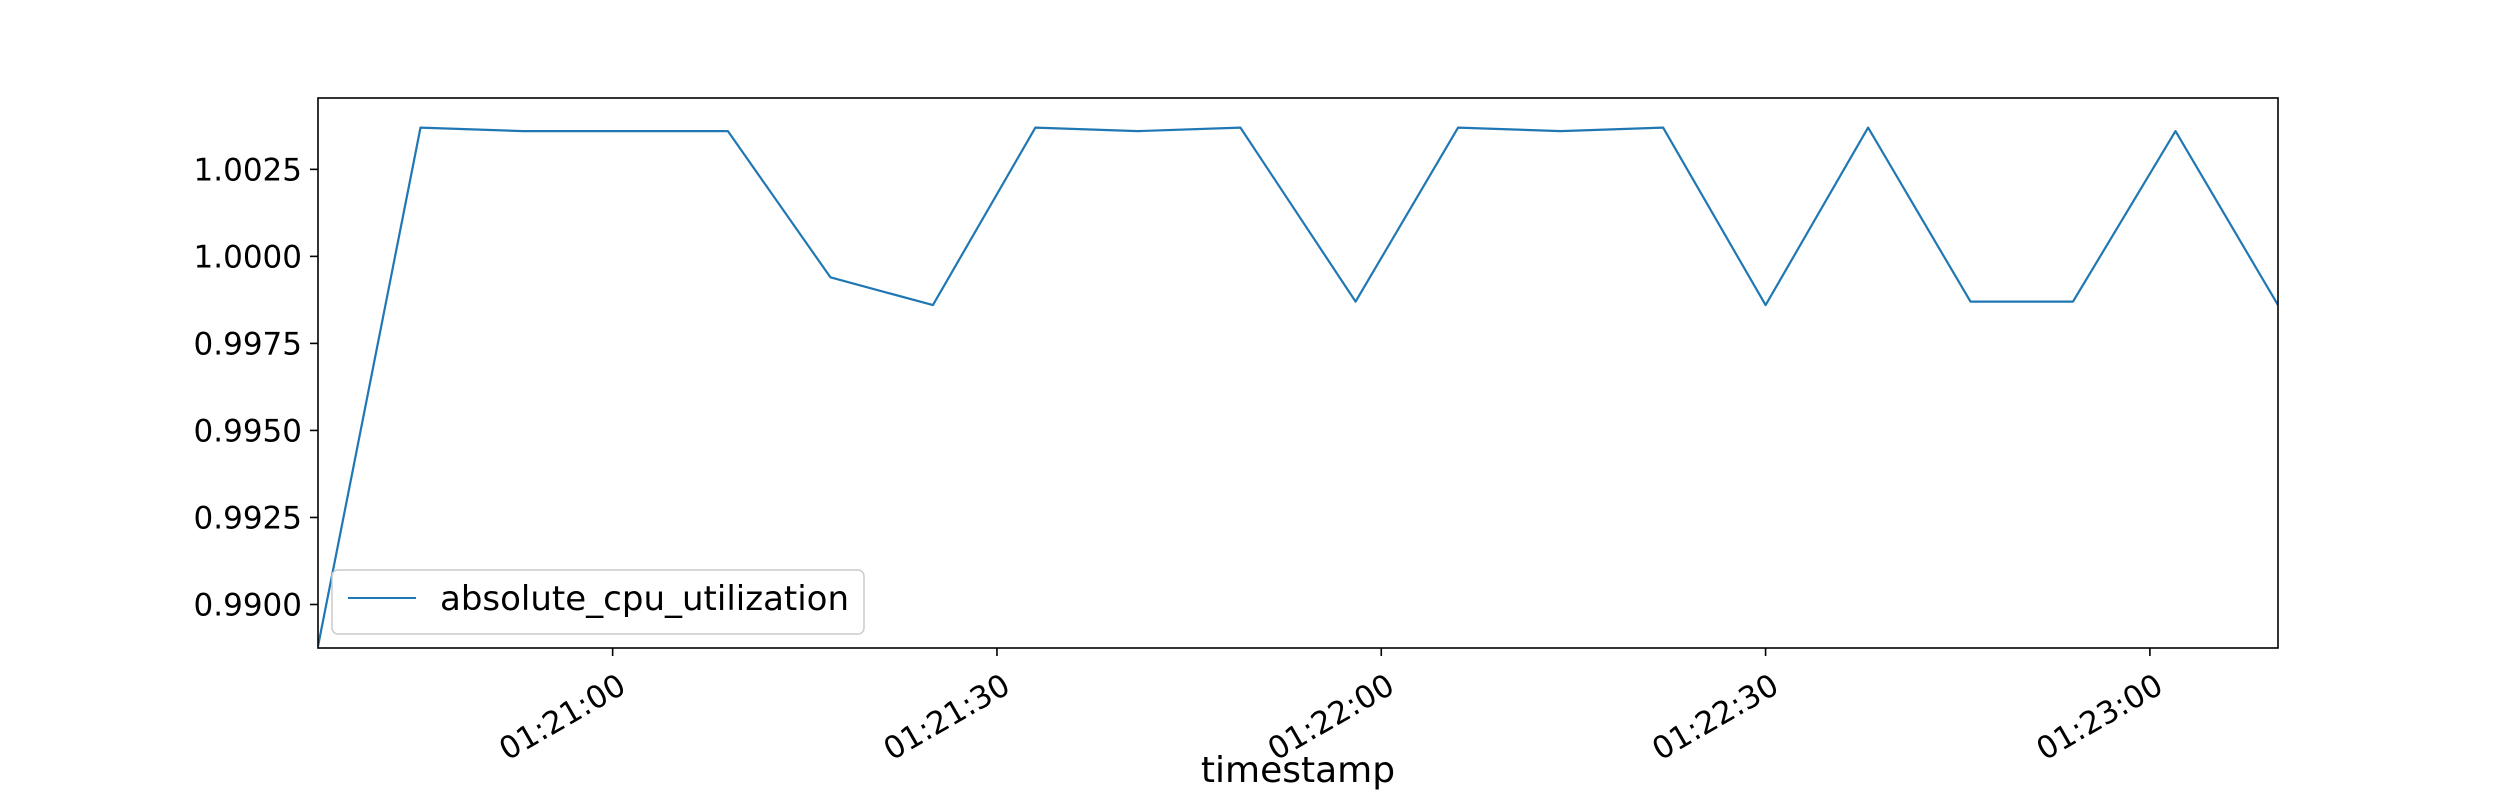 This screenshot has height=800, width=2500. Describe the element at coordinates (256, 387) in the screenshot. I see `y-axis: 0.9900 0.9925 0.9950 0.9975 1.0000 1.0025` at that location.